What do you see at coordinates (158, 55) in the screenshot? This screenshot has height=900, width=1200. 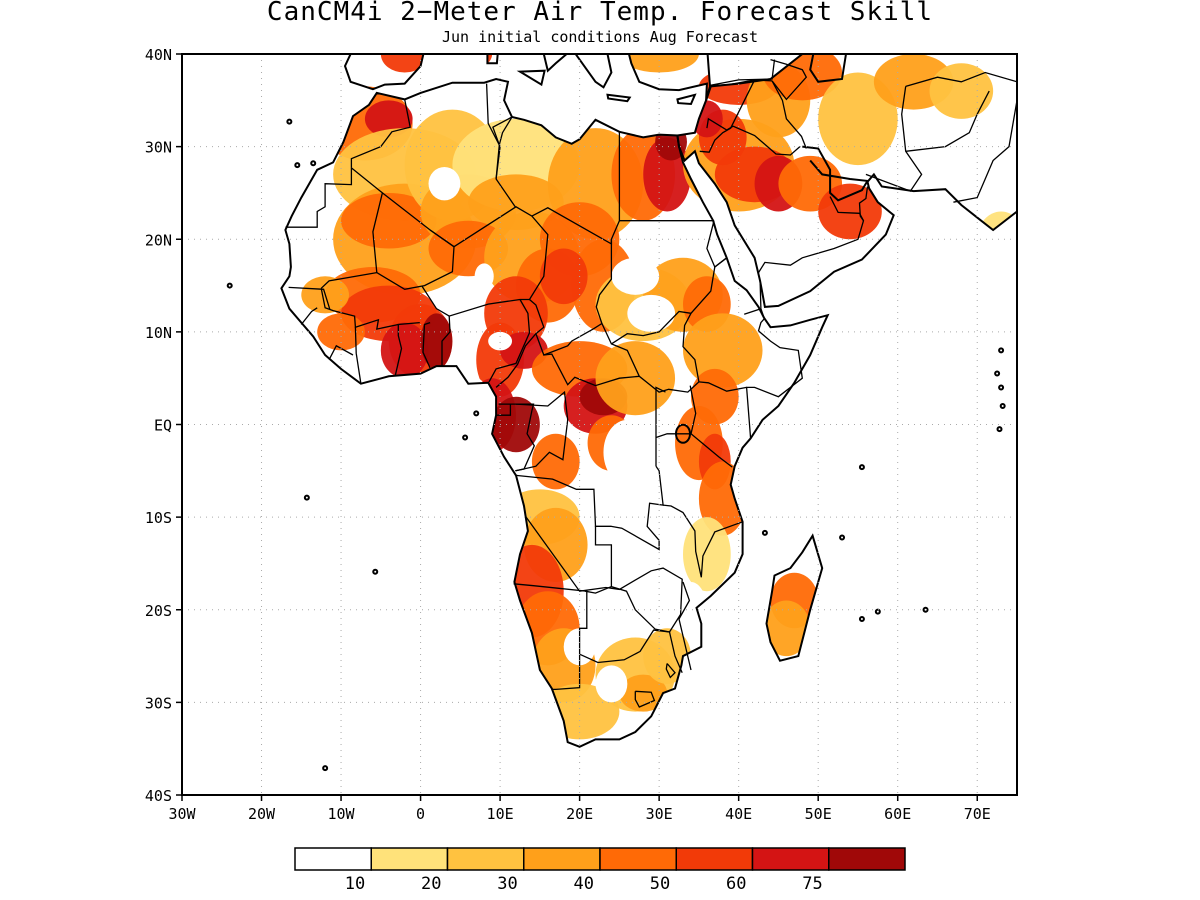 I see `y-tick-label: 40N` at bounding box center [158, 55].